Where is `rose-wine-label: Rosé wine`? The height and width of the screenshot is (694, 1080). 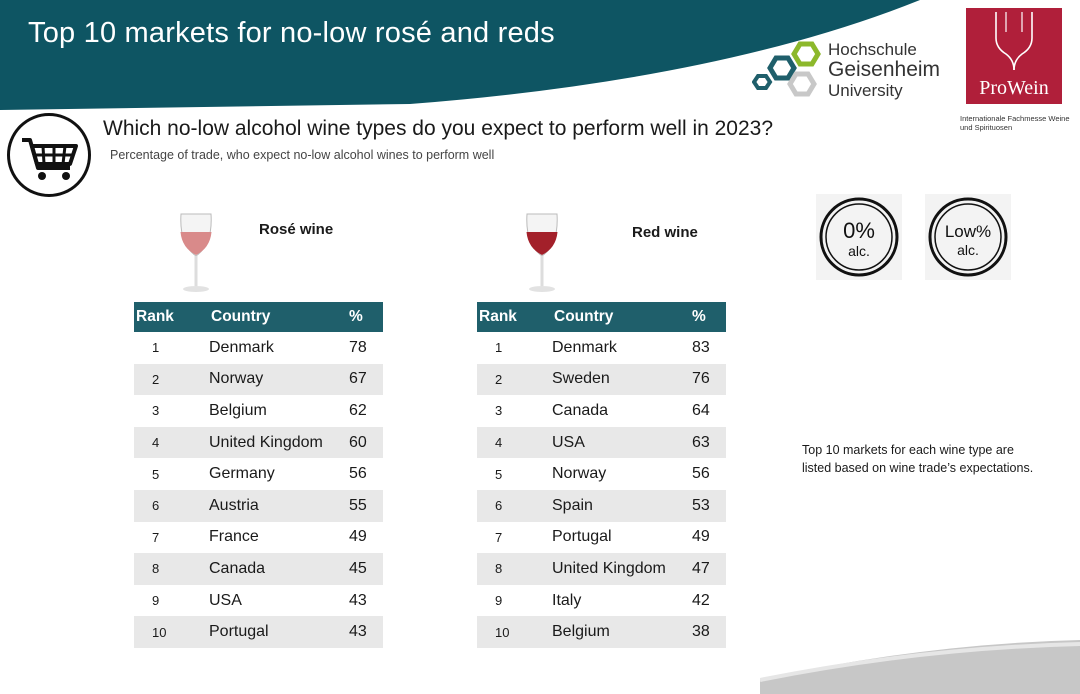 rose-wine-label: Rosé wine is located at coordinates (296, 229).